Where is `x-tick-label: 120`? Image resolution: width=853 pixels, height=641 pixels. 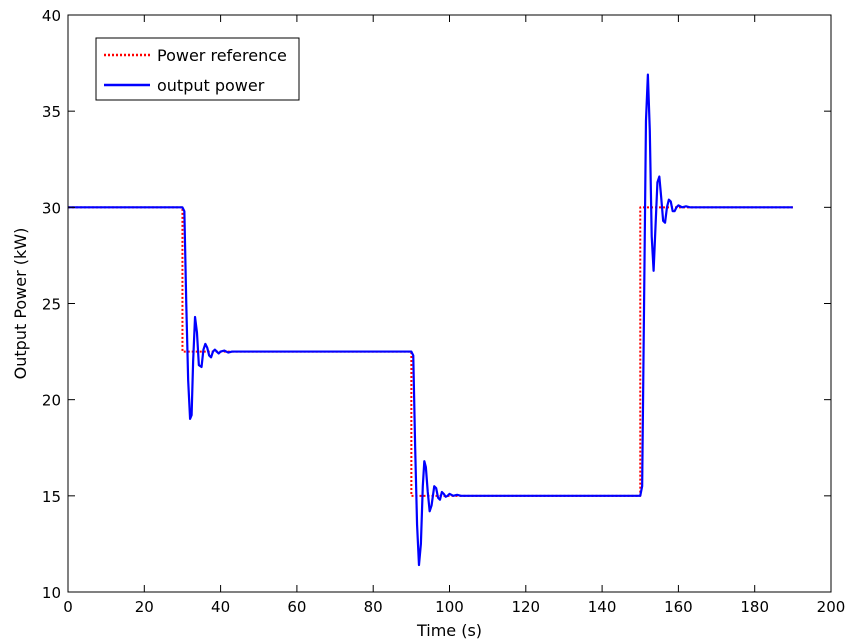 x-tick-label: 120 is located at coordinates (525, 607).